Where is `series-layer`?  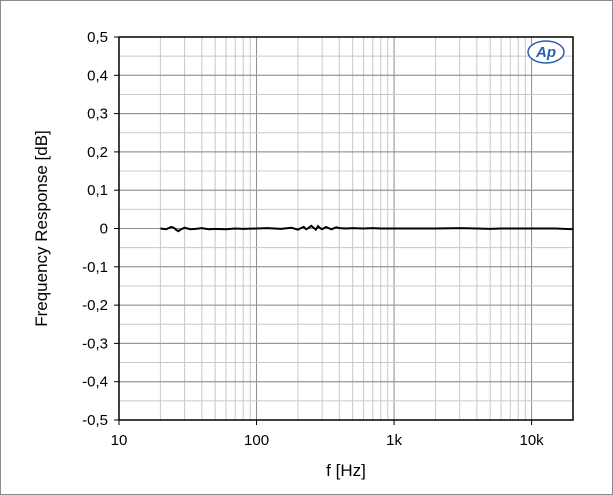
series-layer is located at coordinates (366, 228).